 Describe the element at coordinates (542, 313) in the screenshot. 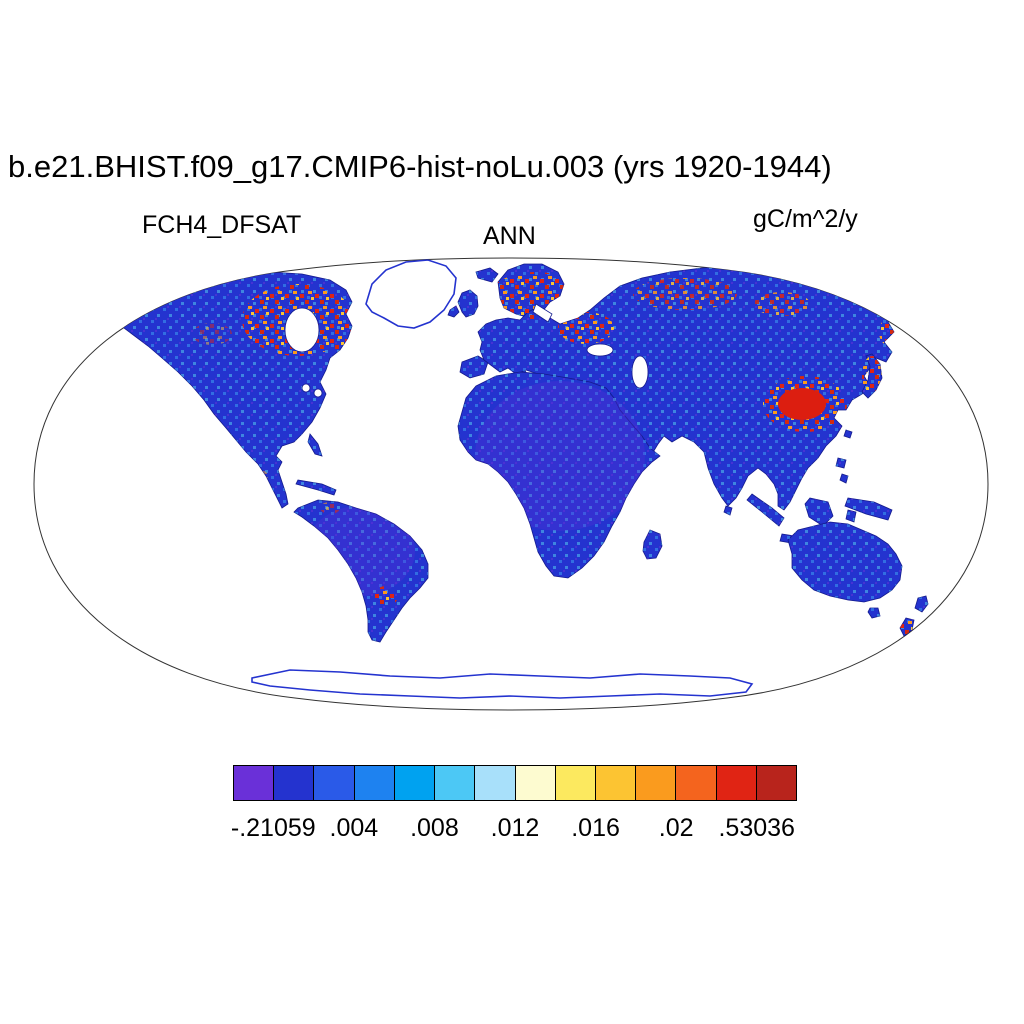

I see `baltic-sea` at that location.